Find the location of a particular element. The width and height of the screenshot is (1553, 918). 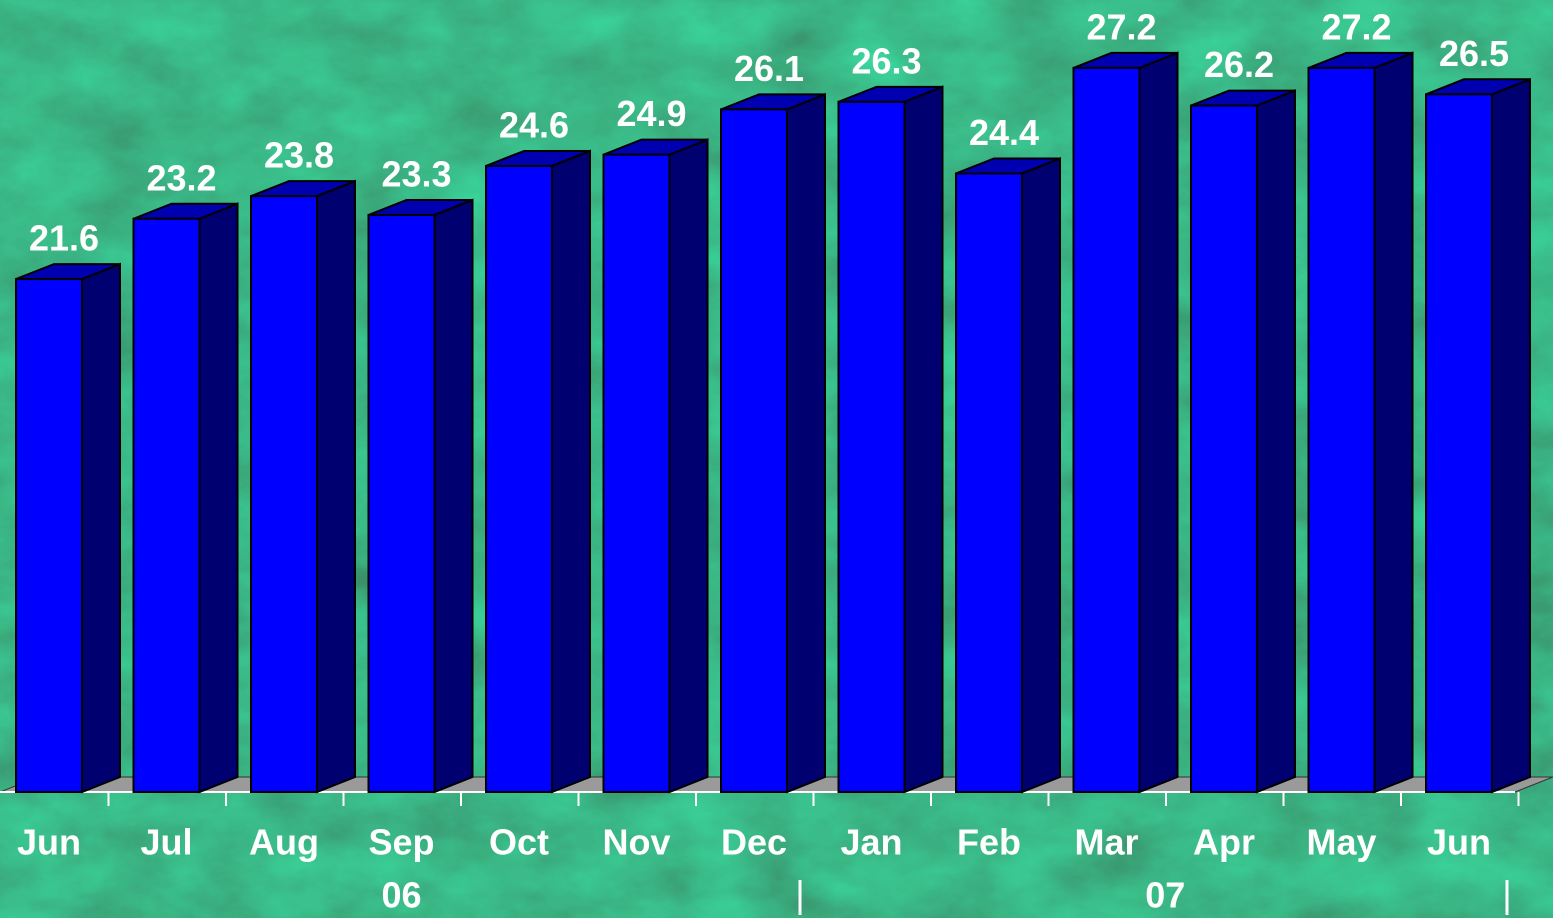

value-label: 24.4 is located at coordinates (1004, 132).